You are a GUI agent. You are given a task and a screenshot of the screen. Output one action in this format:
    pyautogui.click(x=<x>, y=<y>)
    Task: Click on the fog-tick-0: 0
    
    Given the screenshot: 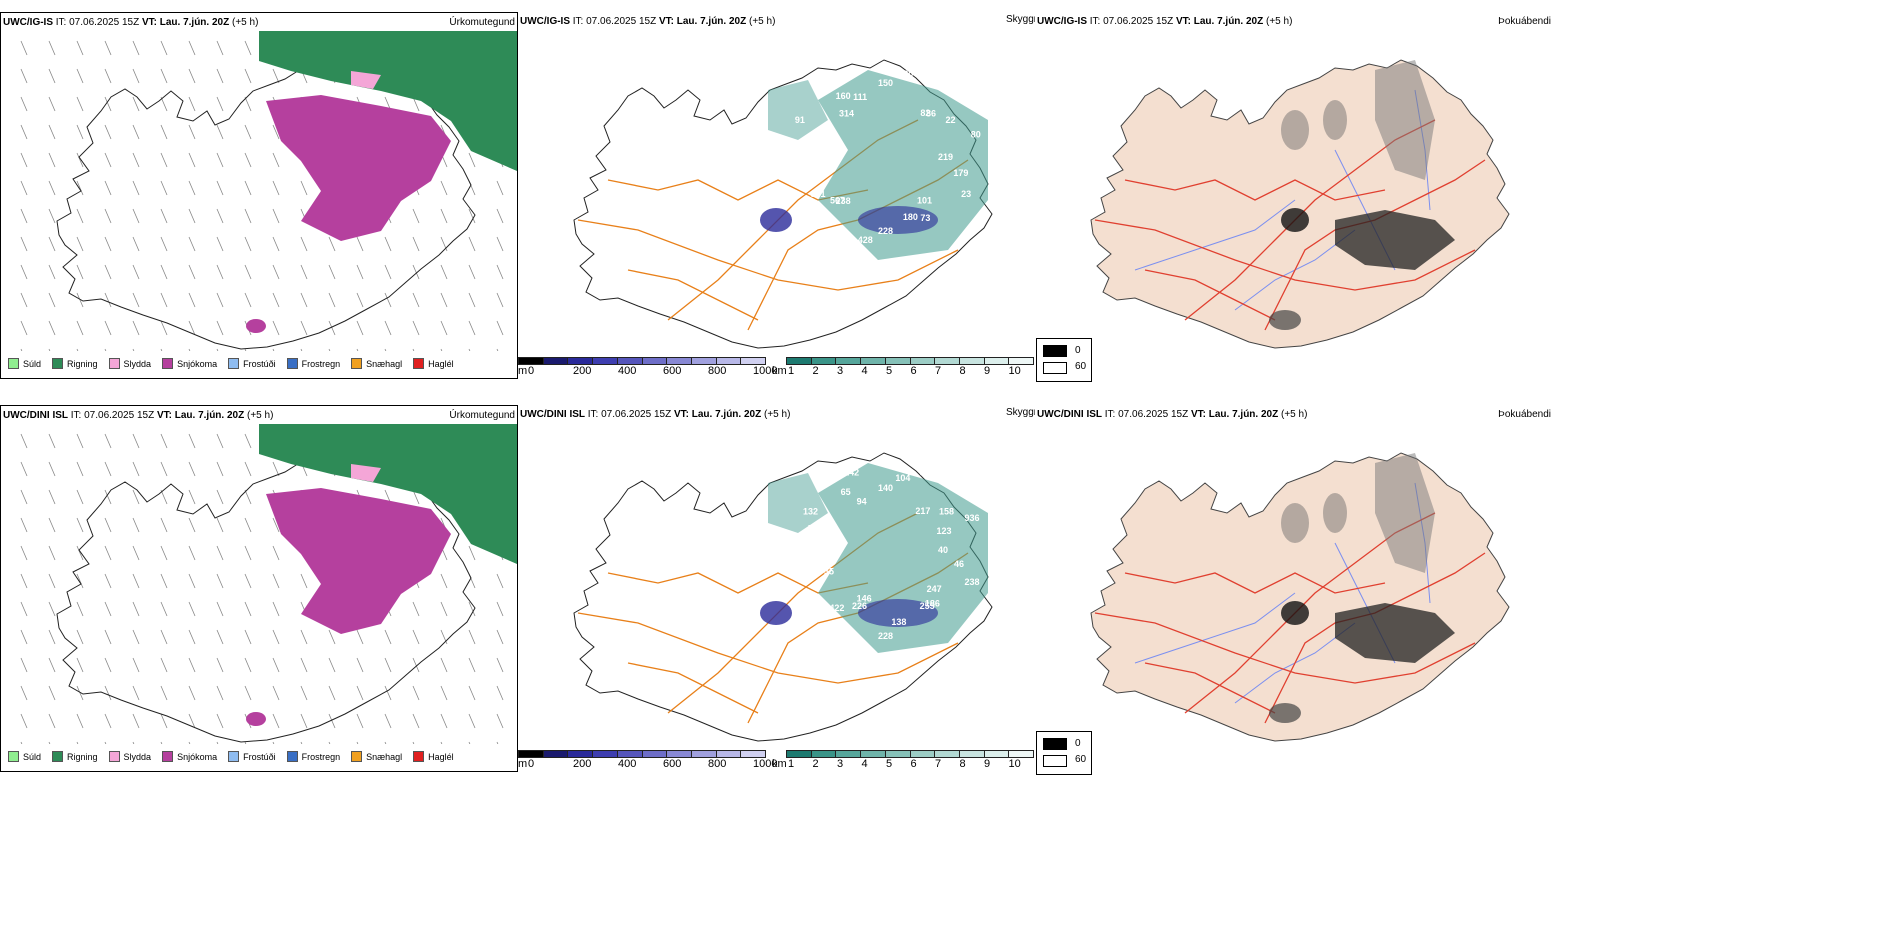 What is the action you would take?
    pyautogui.click(x=1078, y=743)
    